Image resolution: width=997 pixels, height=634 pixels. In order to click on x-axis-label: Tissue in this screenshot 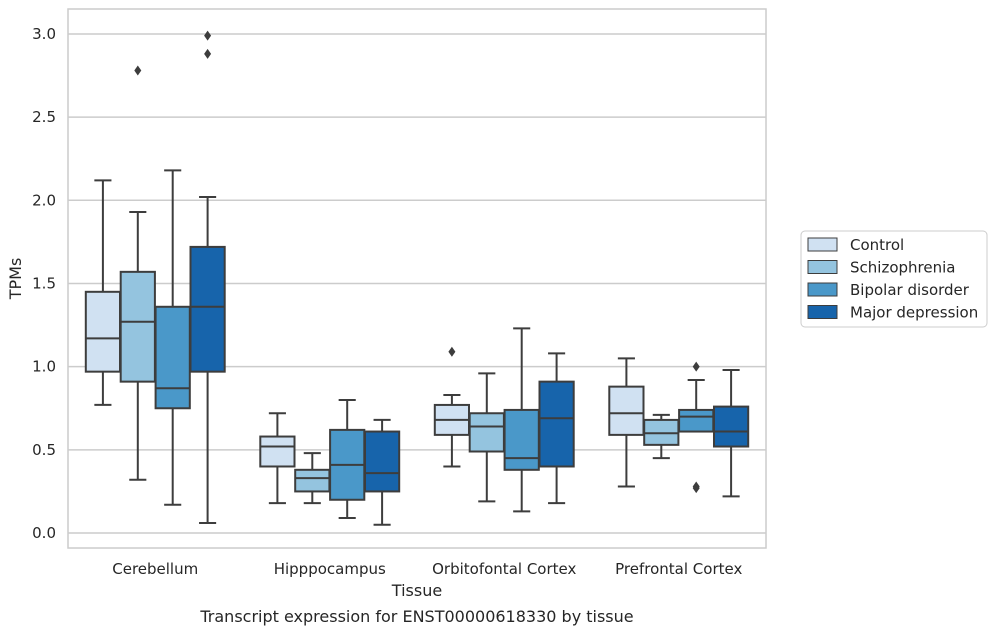, I will do `click(416, 590)`.